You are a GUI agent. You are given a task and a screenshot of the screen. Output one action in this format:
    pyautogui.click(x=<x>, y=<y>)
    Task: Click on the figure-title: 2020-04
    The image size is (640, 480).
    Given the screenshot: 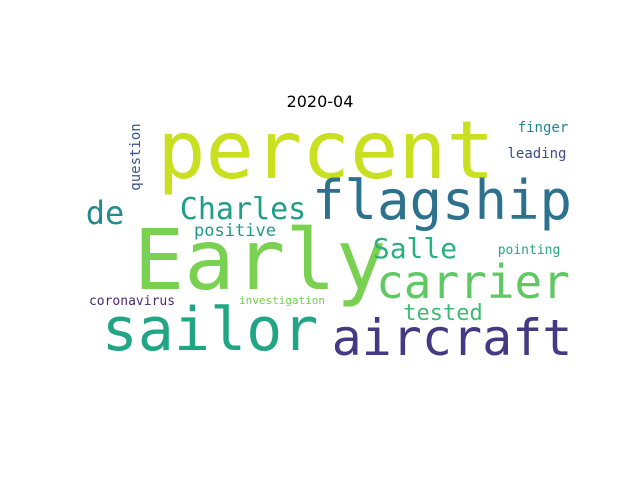 What is the action you would take?
    pyautogui.click(x=320, y=101)
    